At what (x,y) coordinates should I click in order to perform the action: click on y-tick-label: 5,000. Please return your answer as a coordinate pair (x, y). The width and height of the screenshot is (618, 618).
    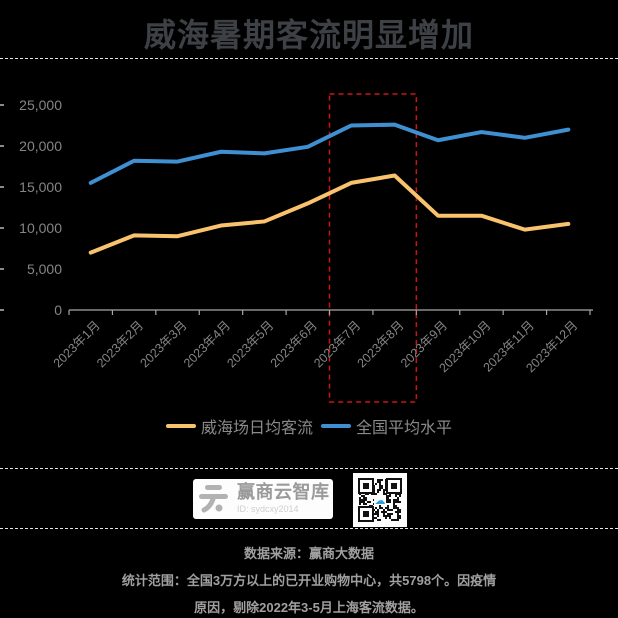
    Looking at the image, I should click on (44, 269).